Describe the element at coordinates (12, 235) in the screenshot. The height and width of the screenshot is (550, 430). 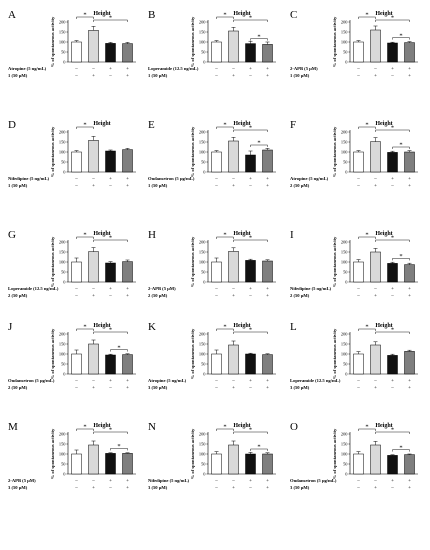
I see `panel-letter: G` at that location.